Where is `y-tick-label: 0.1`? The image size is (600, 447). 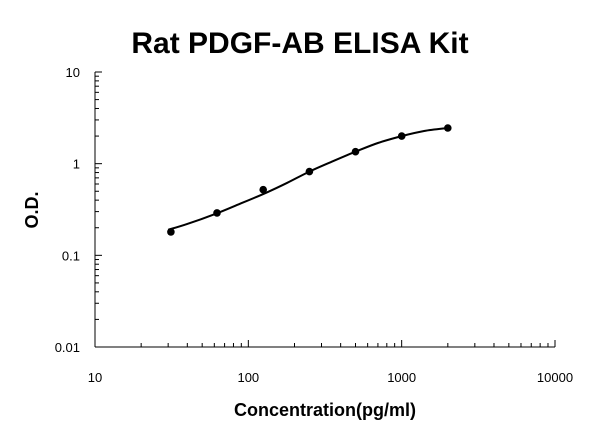 y-tick-label: 0.1 is located at coordinates (71, 255).